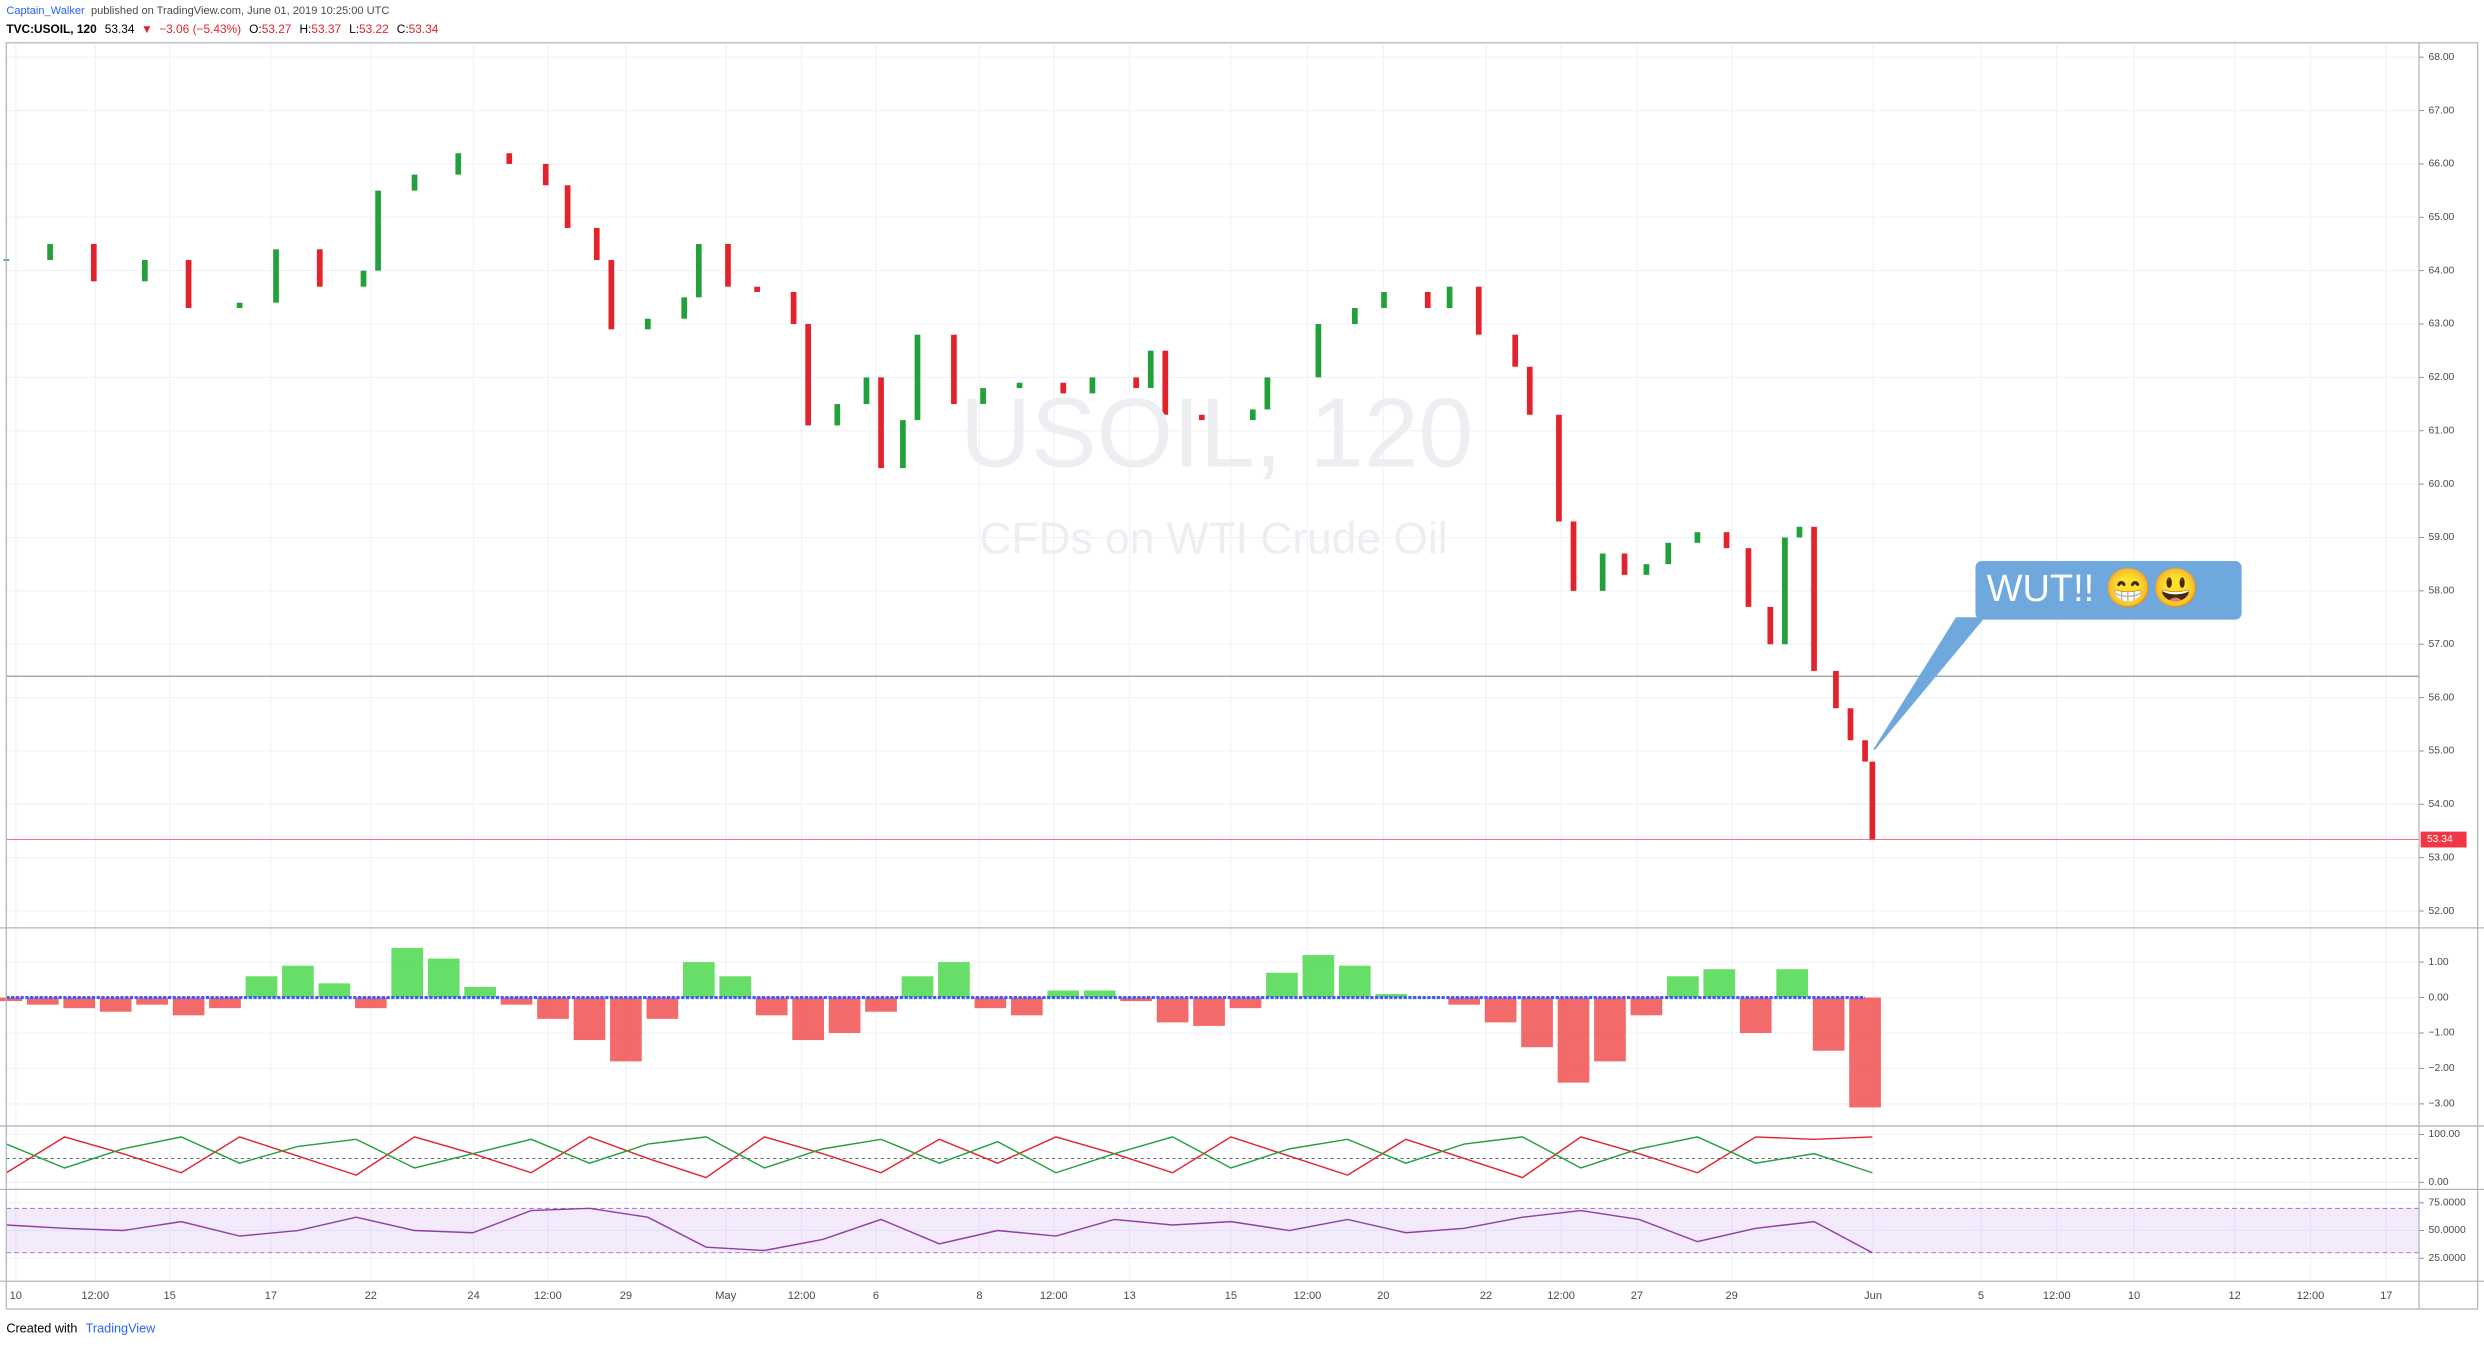 This screenshot has width=2484, height=1347. Describe the element at coordinates (725, 1296) in the screenshot. I see `x-tick-label: May` at that location.